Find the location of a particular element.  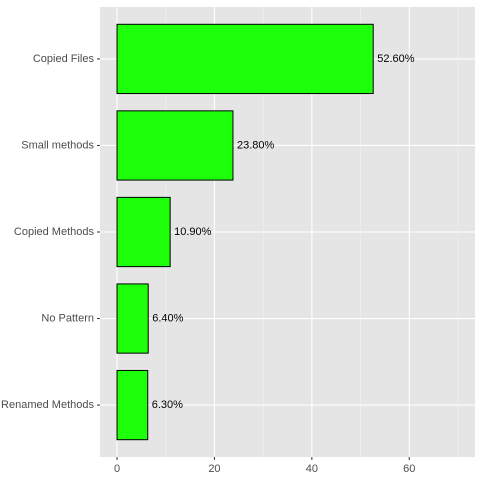

value-label: 52.60% is located at coordinates (396, 59).